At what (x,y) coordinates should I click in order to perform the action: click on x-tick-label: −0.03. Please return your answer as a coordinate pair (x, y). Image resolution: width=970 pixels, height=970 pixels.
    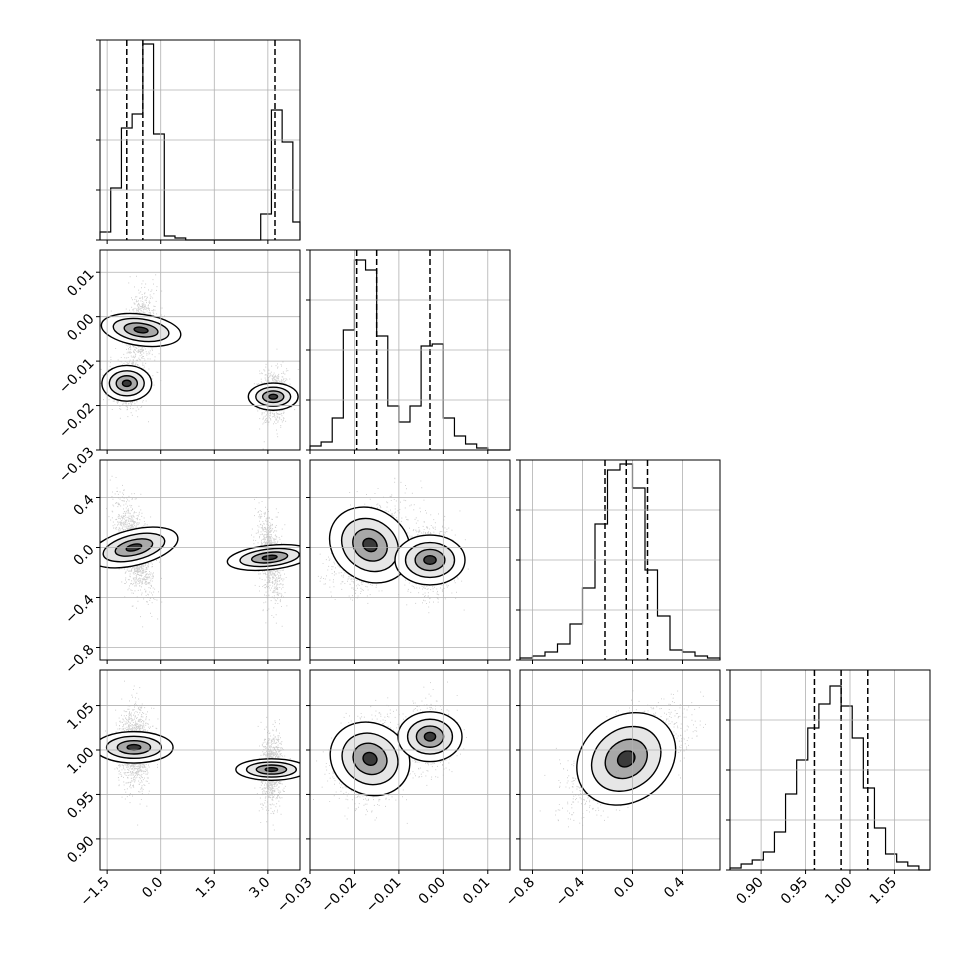
    Looking at the image, I should click on (295, 895).